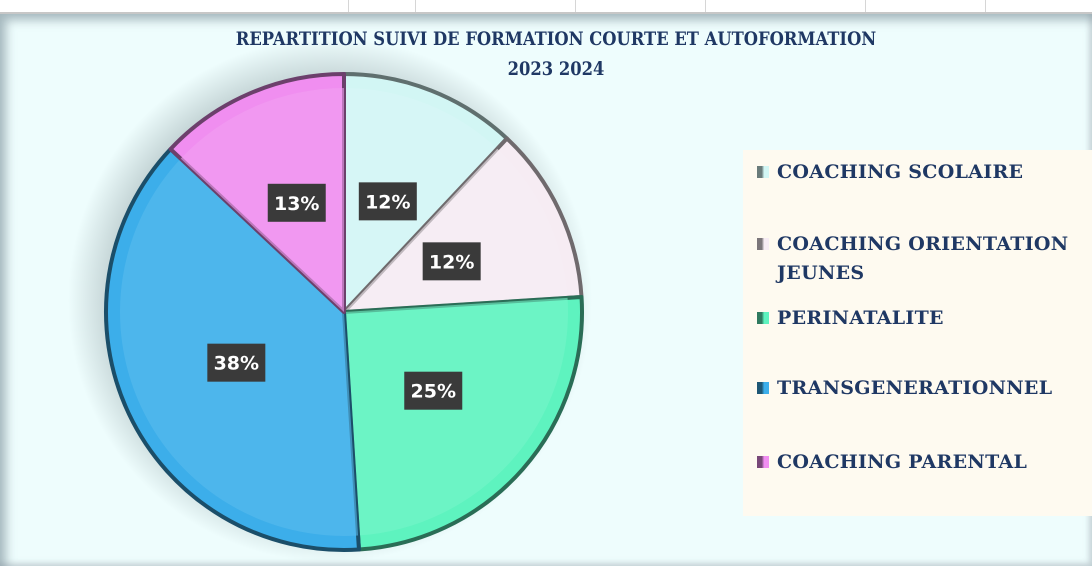 The width and height of the screenshot is (1092, 566). I want to click on legend-item-0: COACHING SCOLAIRE, so click(924, 172).